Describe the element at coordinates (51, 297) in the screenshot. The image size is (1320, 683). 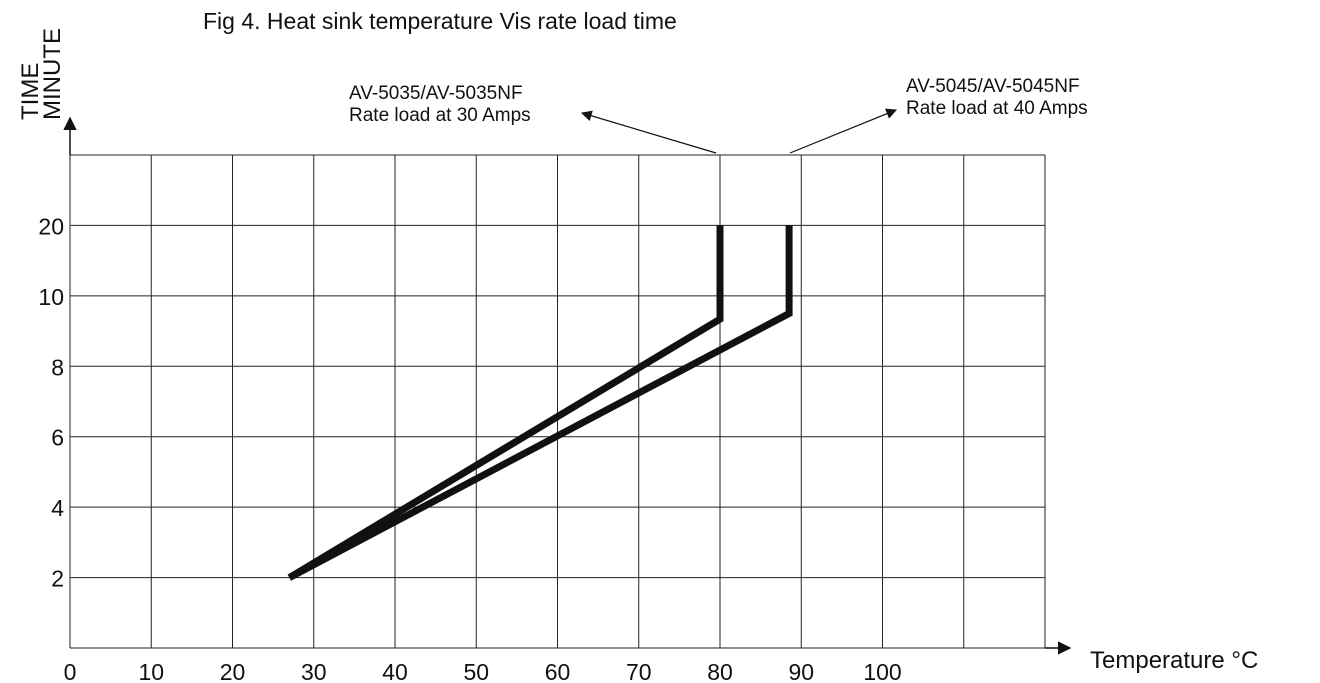
I see `y-tick-label: 10` at that location.